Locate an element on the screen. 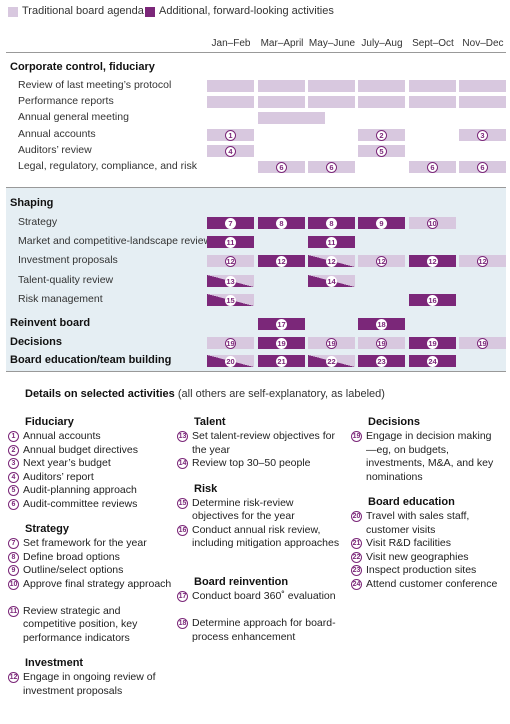  row-label: Auditors’ review is located at coordinates (55, 150).